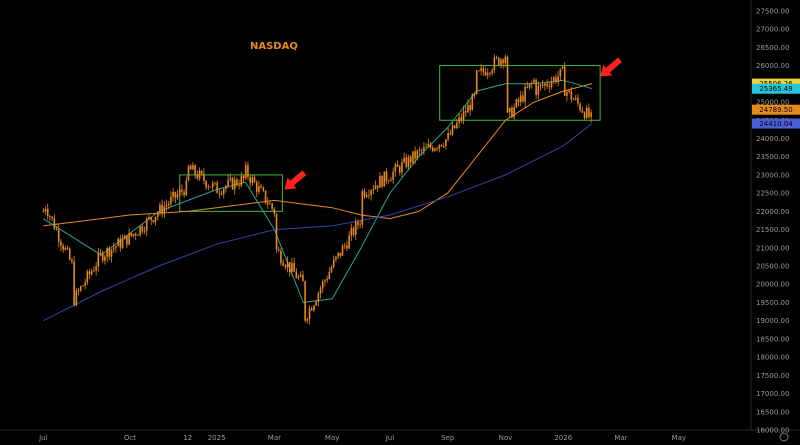 Image resolution: width=800 pixels, height=445 pixels. Describe the element at coordinates (362, 438) in the screenshot. I see `time-axis: Jul Oct 12 2025 Mar May Jul Sep Nov 2026 Mar May` at that location.